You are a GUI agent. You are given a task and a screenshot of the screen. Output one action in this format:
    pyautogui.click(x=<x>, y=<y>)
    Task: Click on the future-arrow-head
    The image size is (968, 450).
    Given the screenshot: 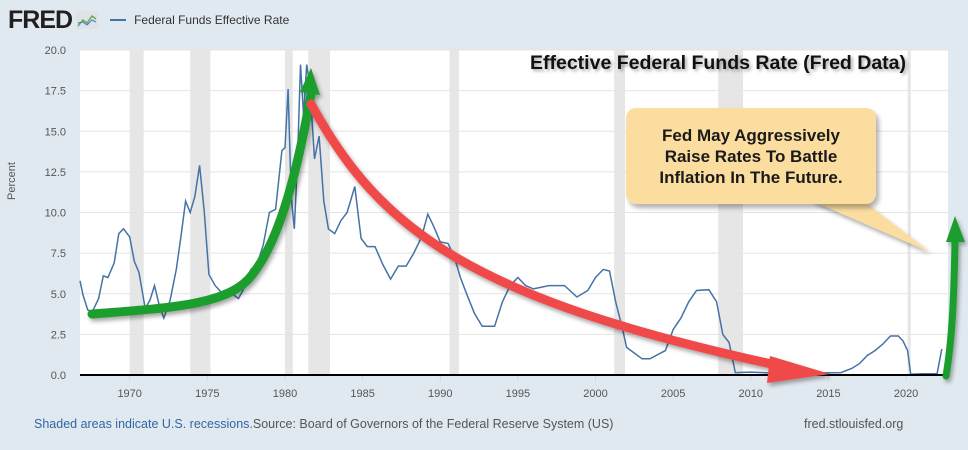 What is the action you would take?
    pyautogui.click(x=955, y=229)
    